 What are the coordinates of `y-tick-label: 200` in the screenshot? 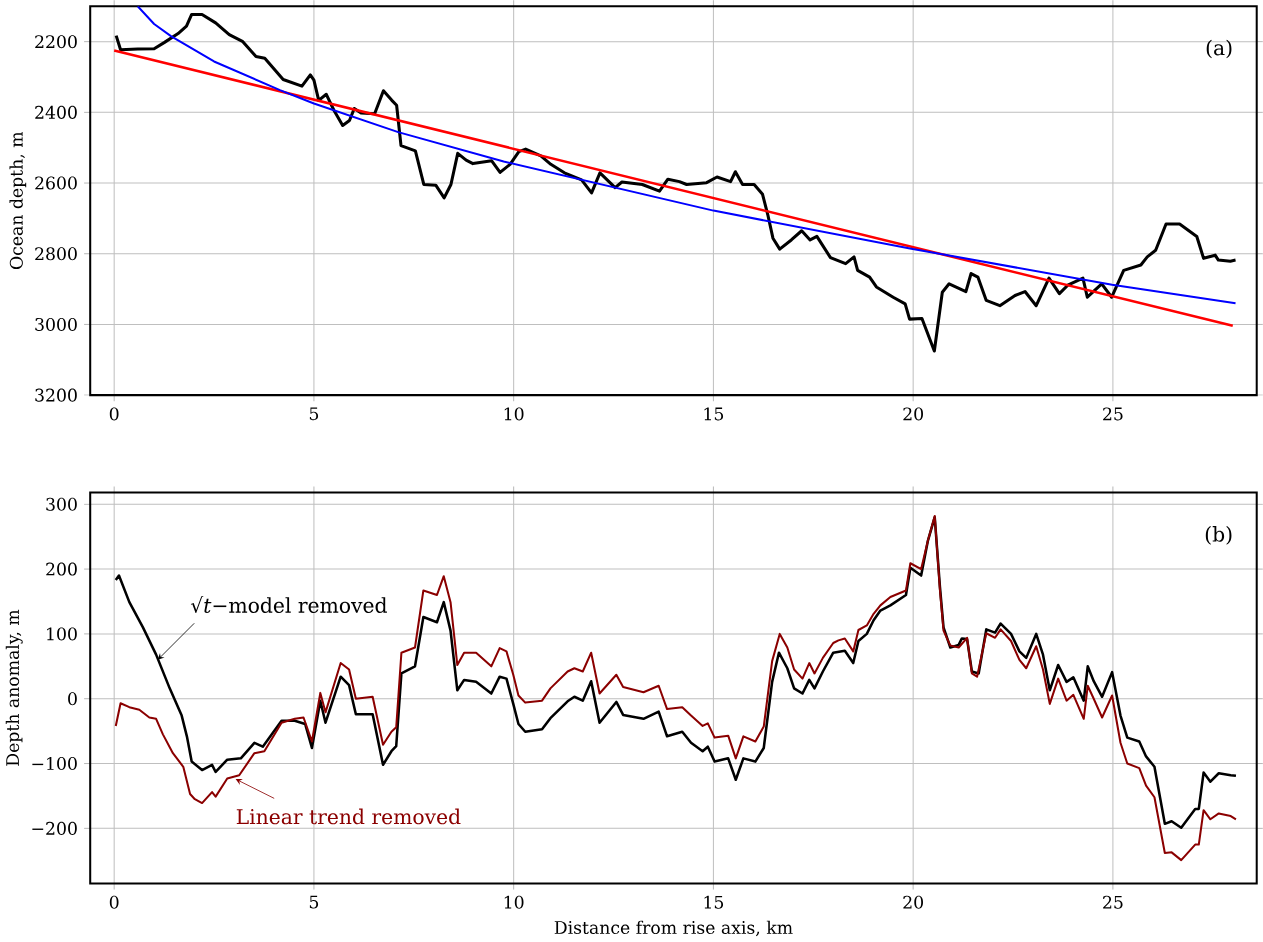 It's located at (61, 569).